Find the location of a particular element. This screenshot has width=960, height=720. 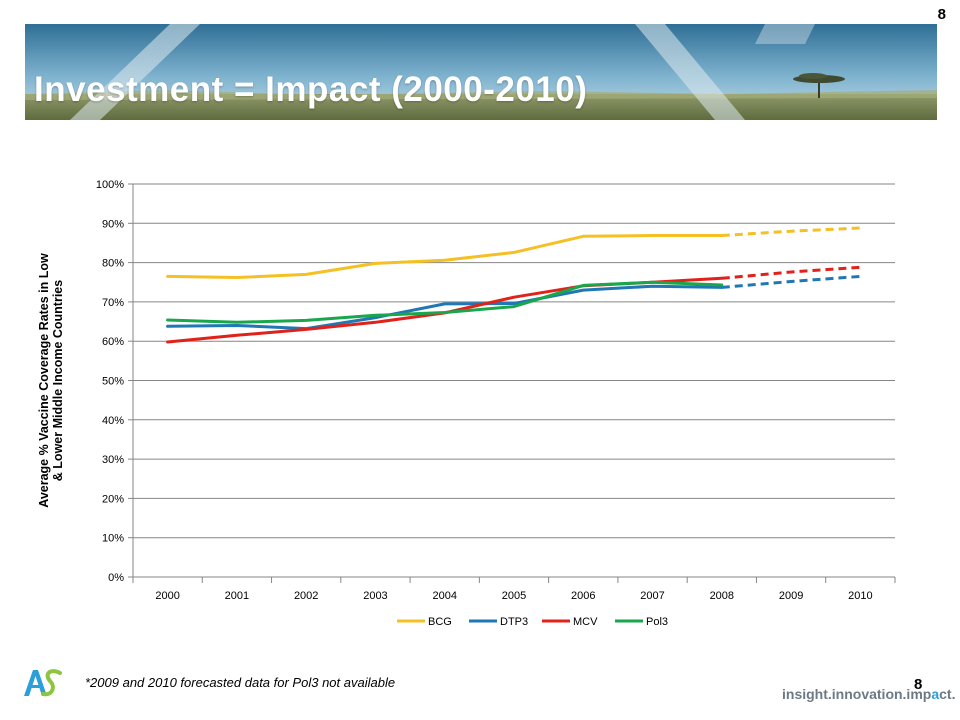

tagline-accent: a is located at coordinates (935, 694).